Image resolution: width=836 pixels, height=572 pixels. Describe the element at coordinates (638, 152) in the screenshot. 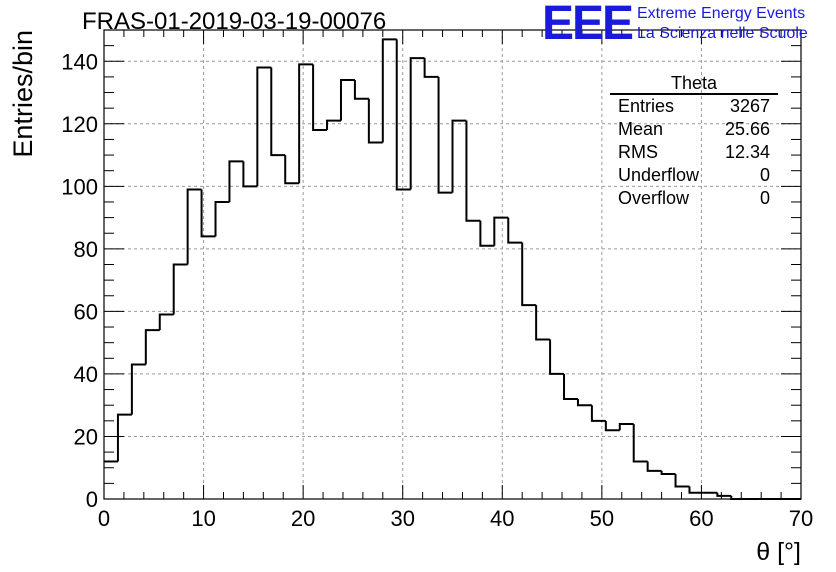

I see `stats-label: RMS` at that location.